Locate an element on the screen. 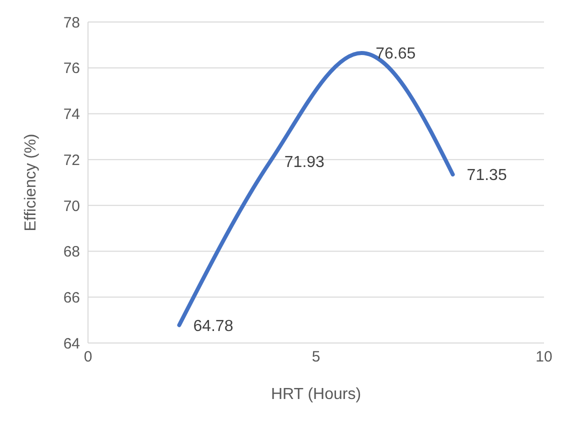  y-tick-label: 70 is located at coordinates (71, 206).